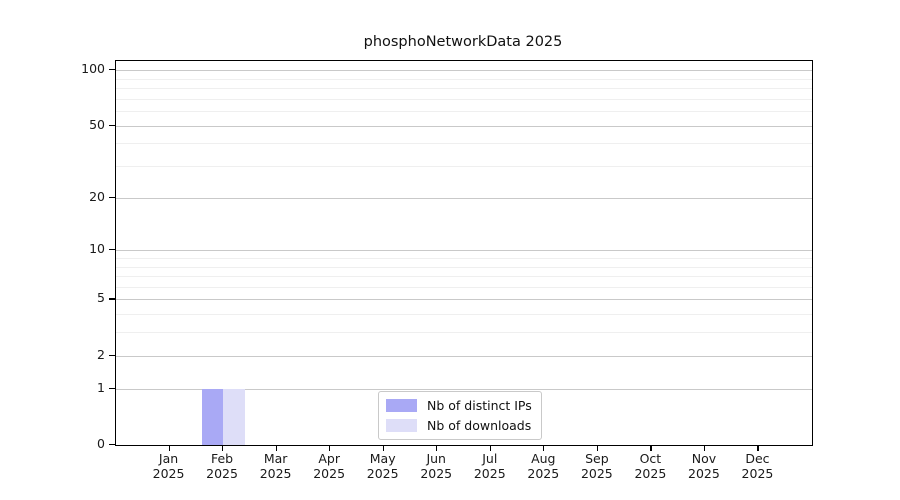 The image size is (900, 500). I want to click on y-tick-label: 0, so click(101, 443).